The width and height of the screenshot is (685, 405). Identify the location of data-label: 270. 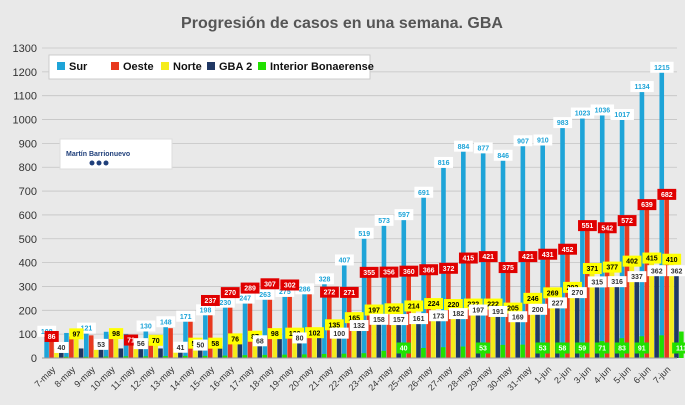
(230, 293).